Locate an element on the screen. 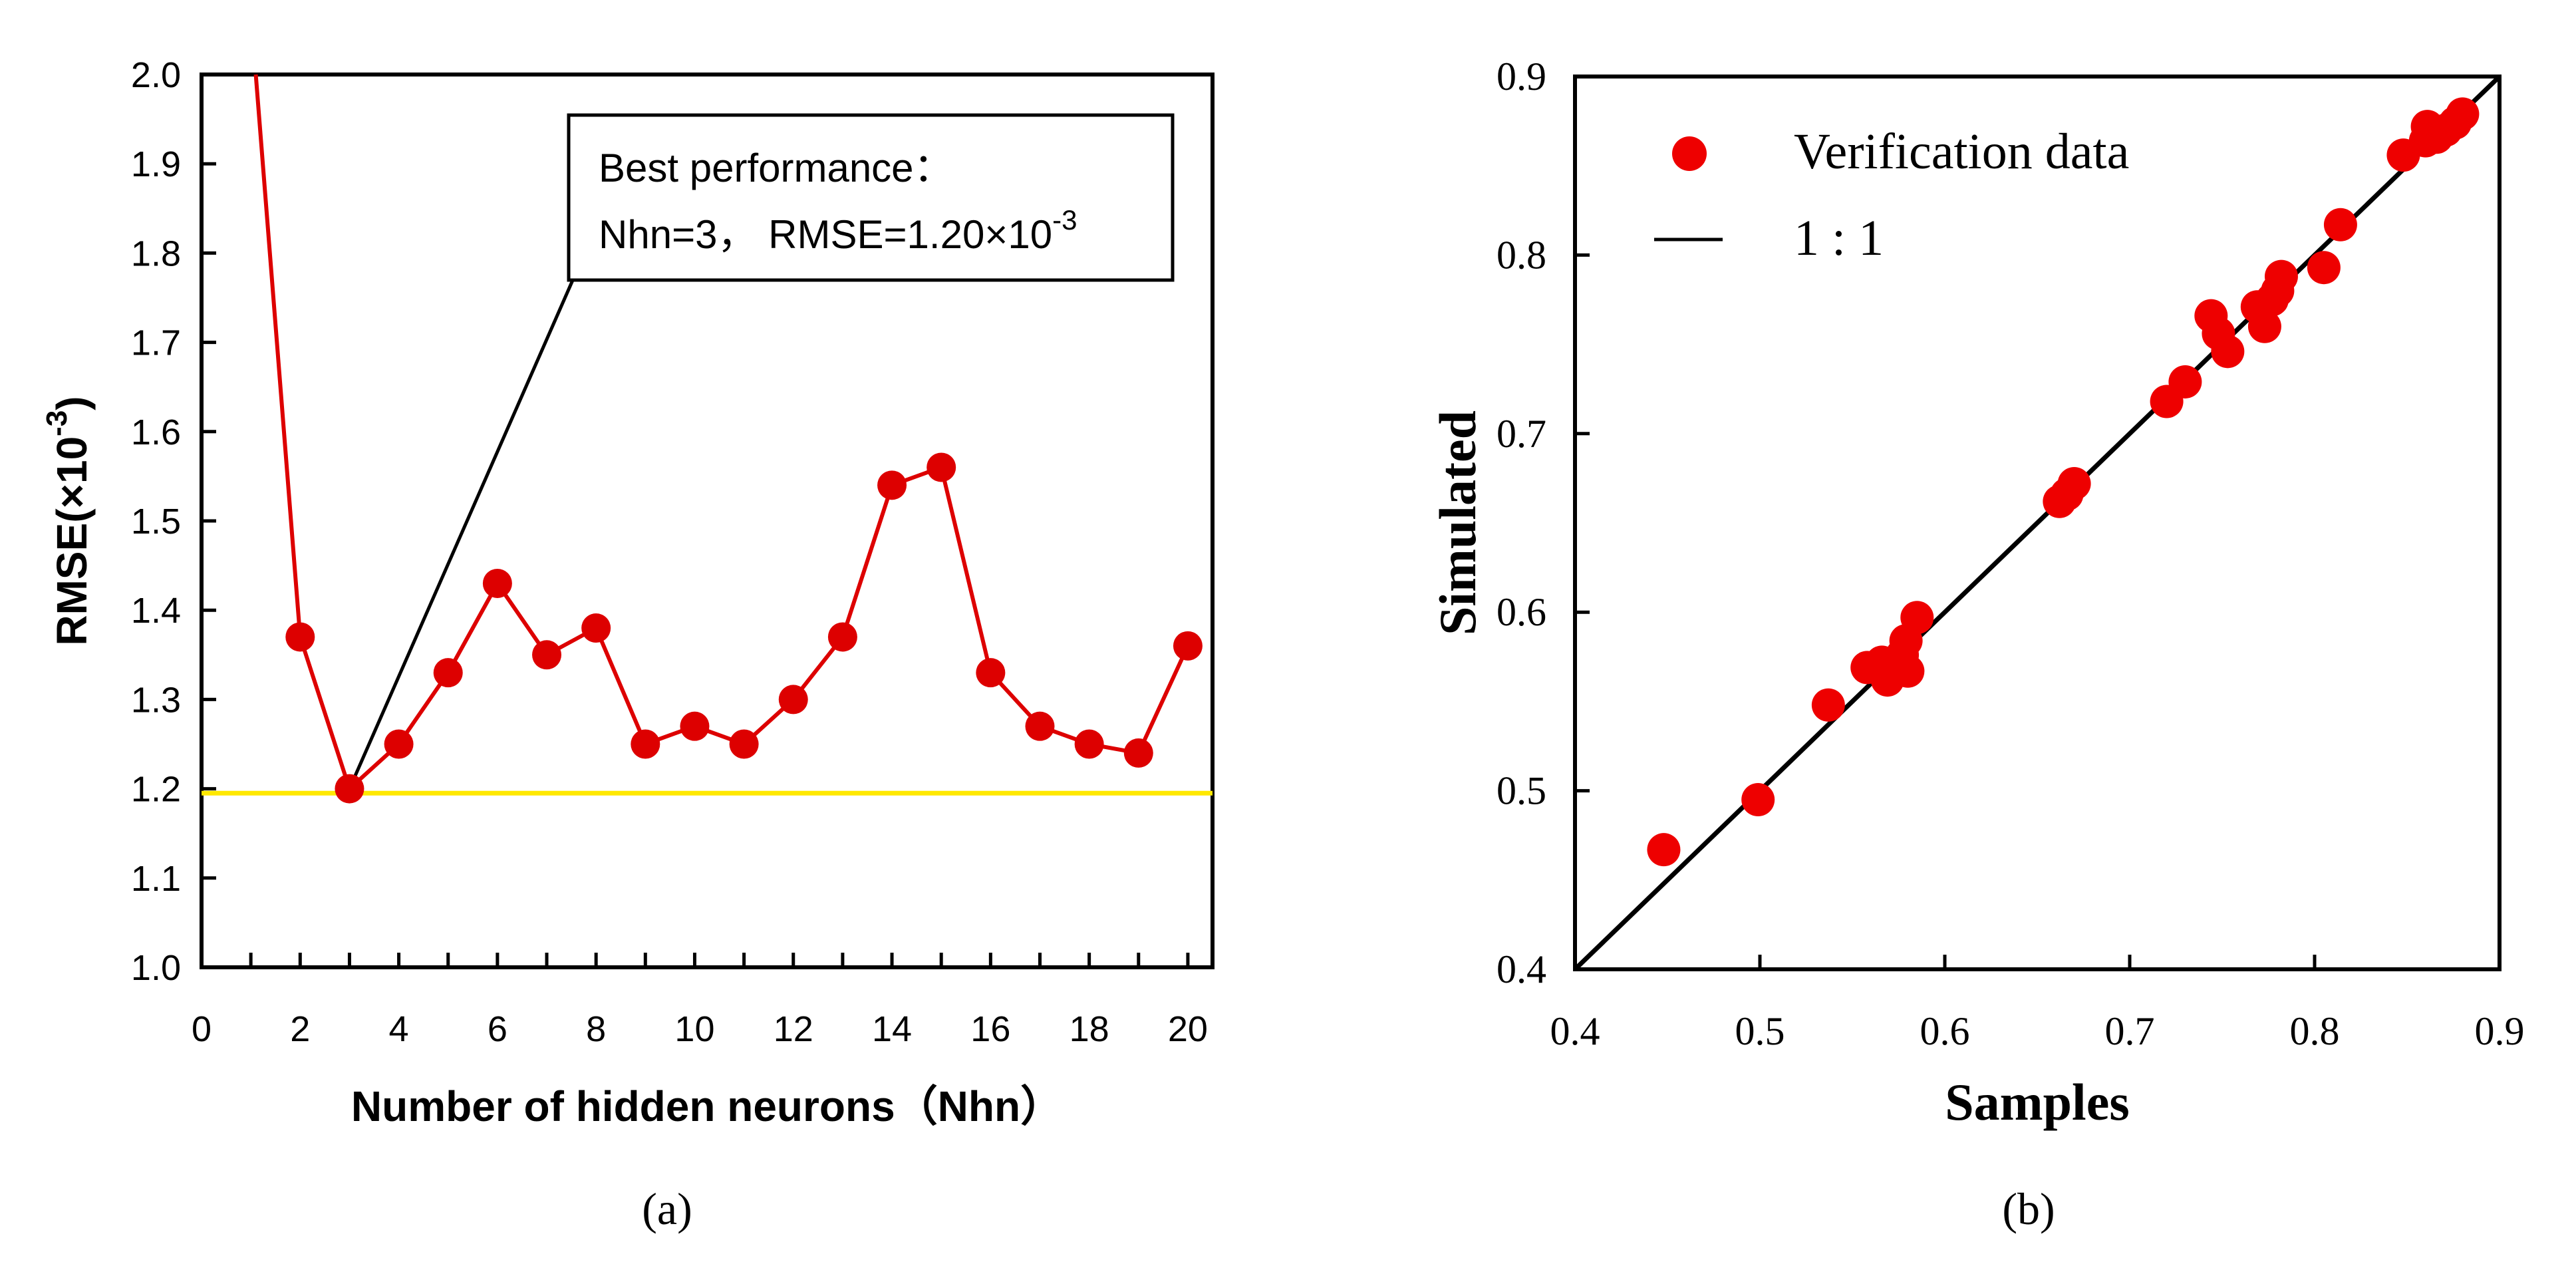 This screenshot has width=2576, height=1274. chart-b-legend: Verification data 1 : 1 is located at coordinates (1891, 195).